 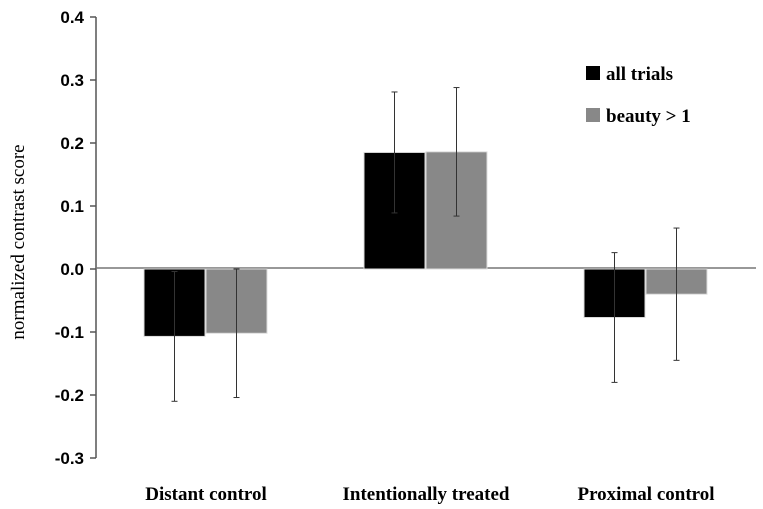 What do you see at coordinates (206, 494) in the screenshot?
I see `category-label: Distant control` at bounding box center [206, 494].